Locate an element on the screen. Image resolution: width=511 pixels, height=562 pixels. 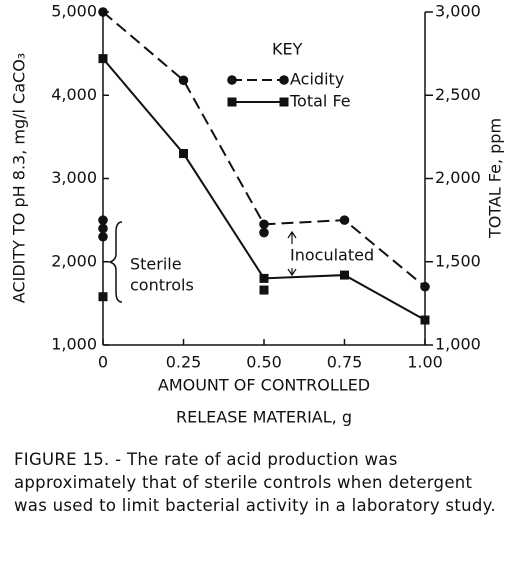
legend-title: KEY is located at coordinates (287, 49).